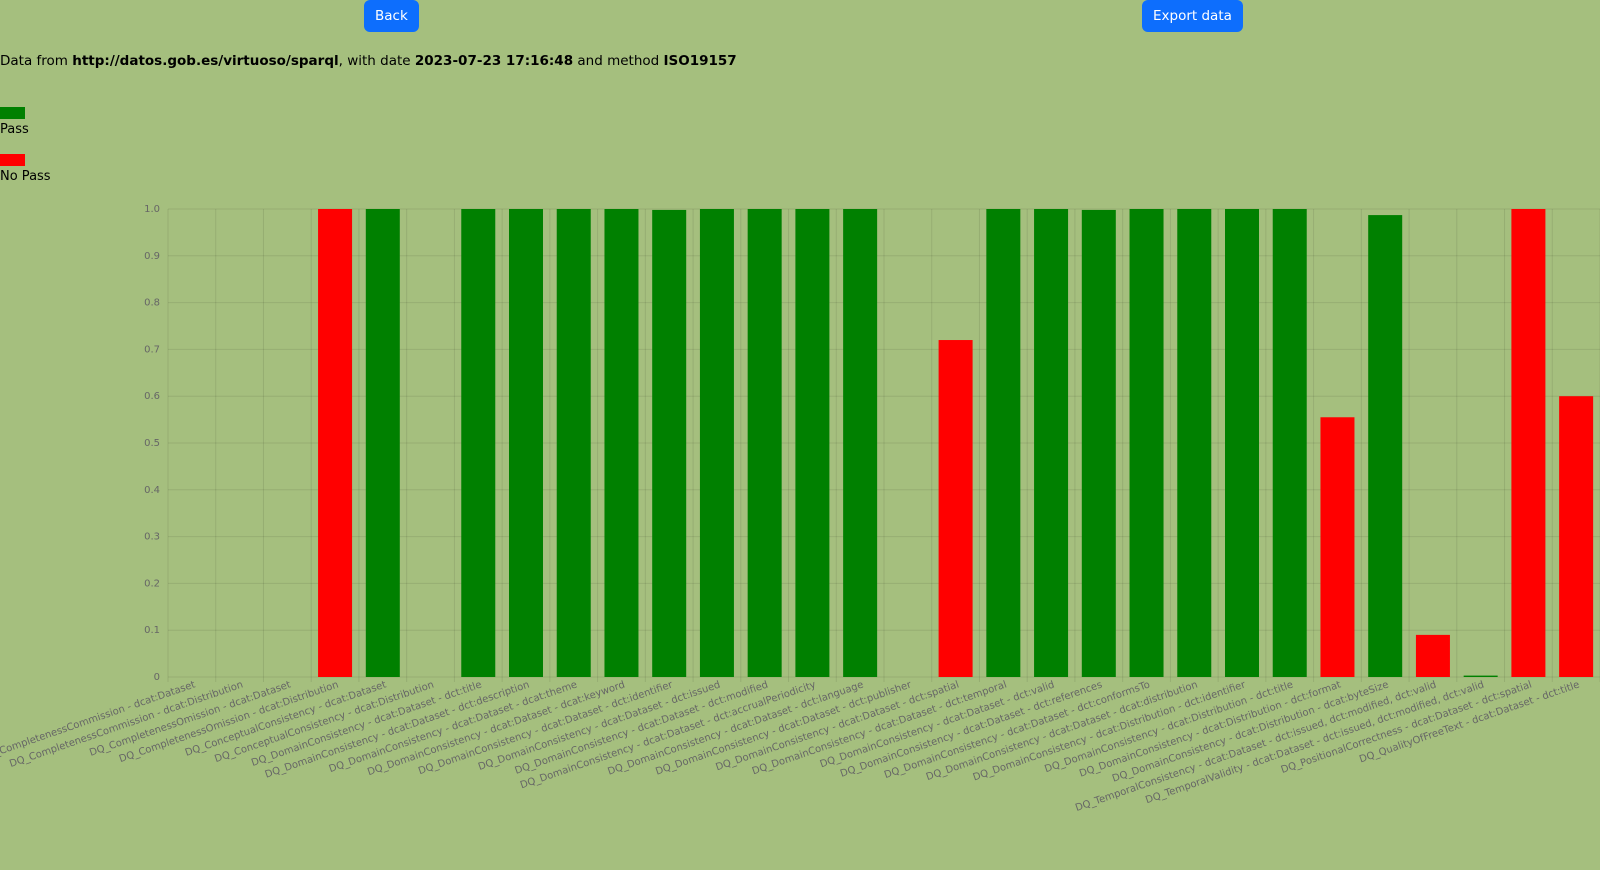  What do you see at coordinates (205, 61) in the screenshot?
I see `endpoint-url: http://datos.gob.es/virtuoso/sparql` at bounding box center [205, 61].